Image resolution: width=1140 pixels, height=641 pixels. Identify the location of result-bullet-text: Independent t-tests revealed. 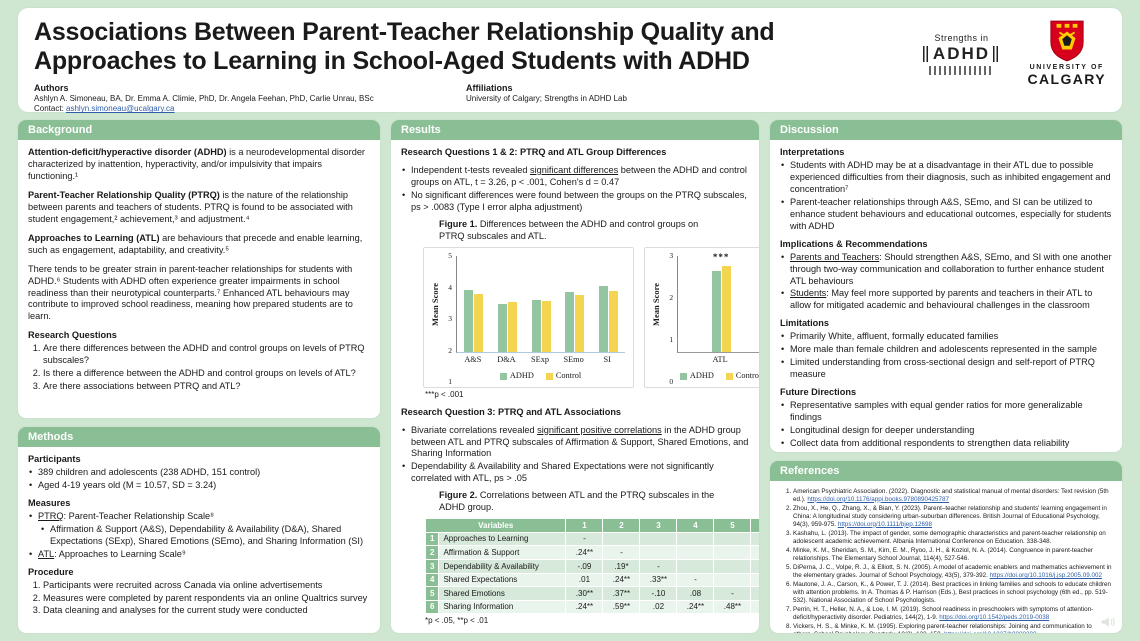
(471, 169).